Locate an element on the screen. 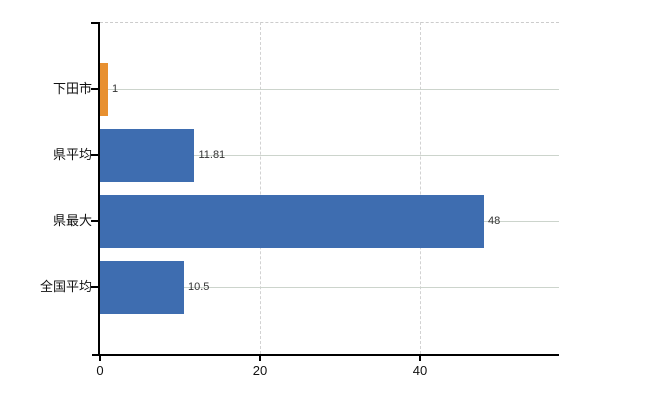 The width and height of the screenshot is (650, 400). x-tick-label: 0 is located at coordinates (100, 370).